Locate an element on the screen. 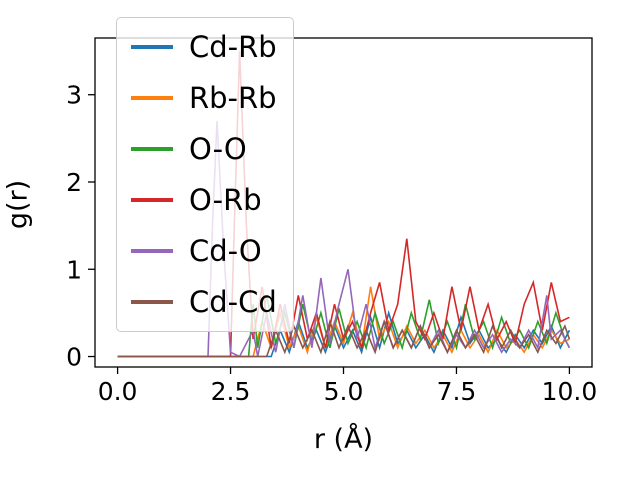 This screenshot has width=640, height=480. y-axis-ticks: 0 1 2 3 is located at coordinates (80, 226).